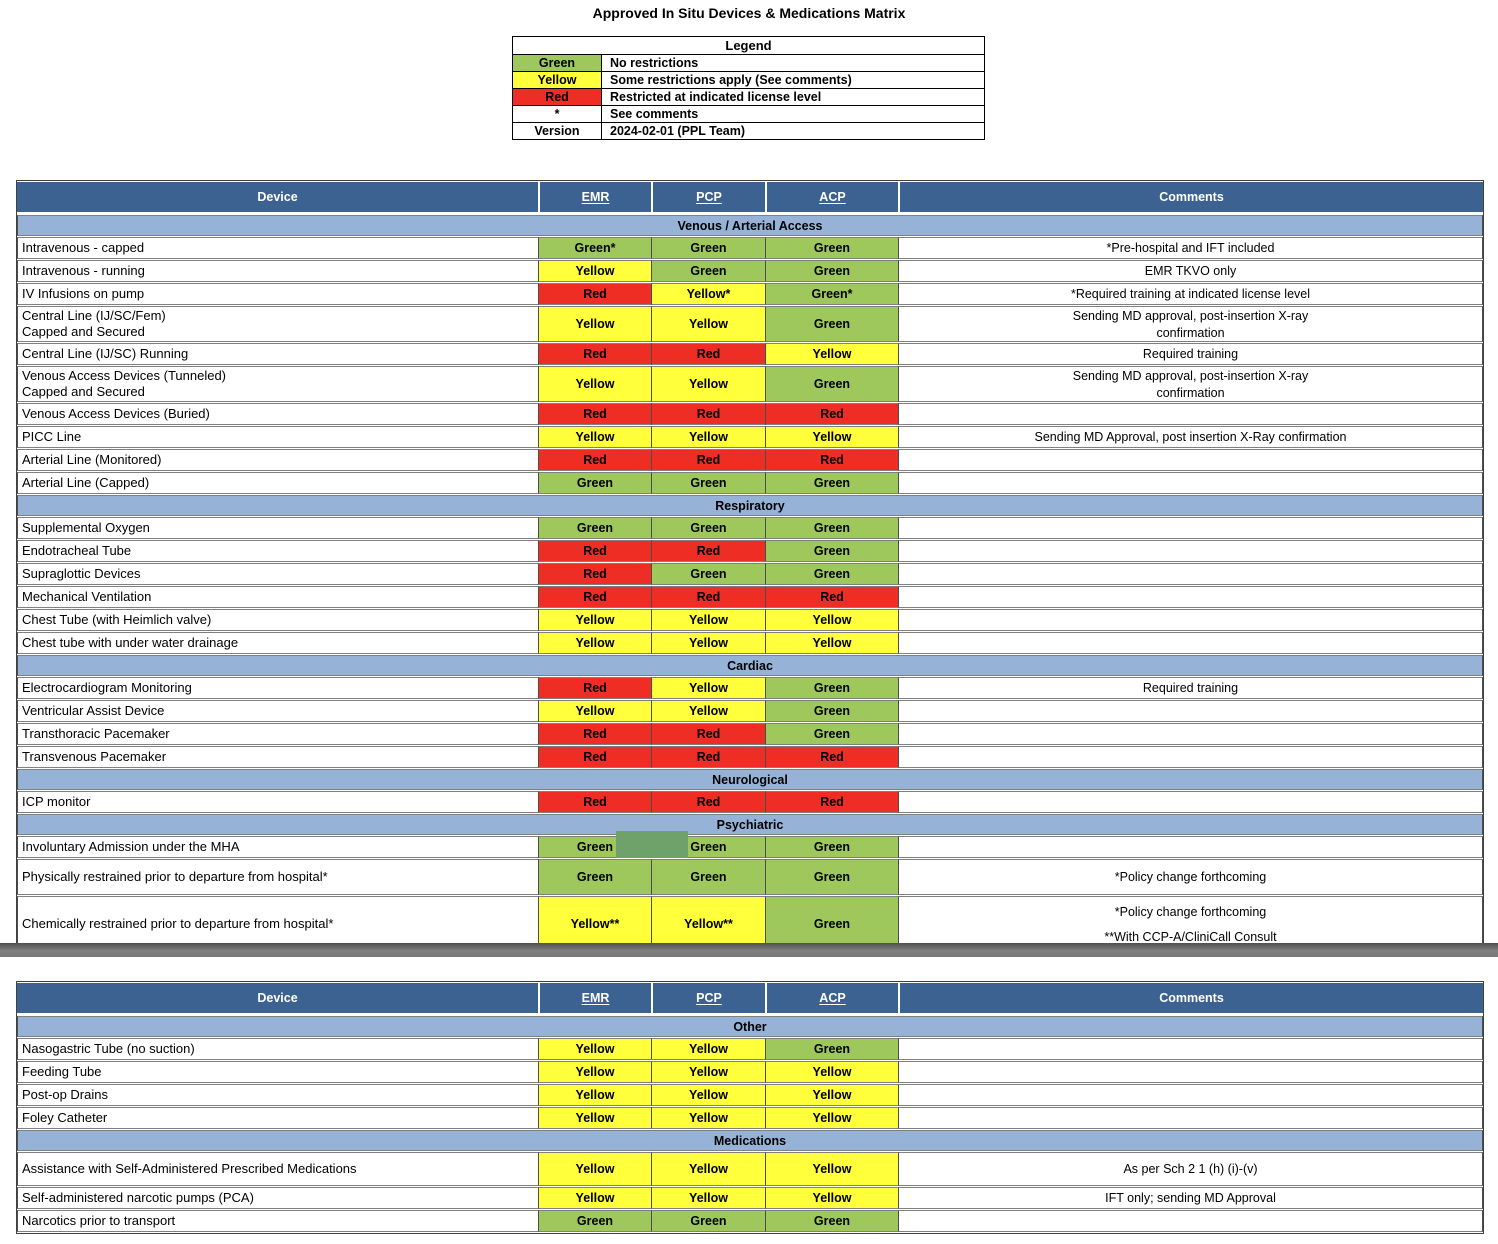 Image resolution: width=1498 pixels, height=1244 pixels. I want to click on column-header-label: PCP, so click(709, 197).